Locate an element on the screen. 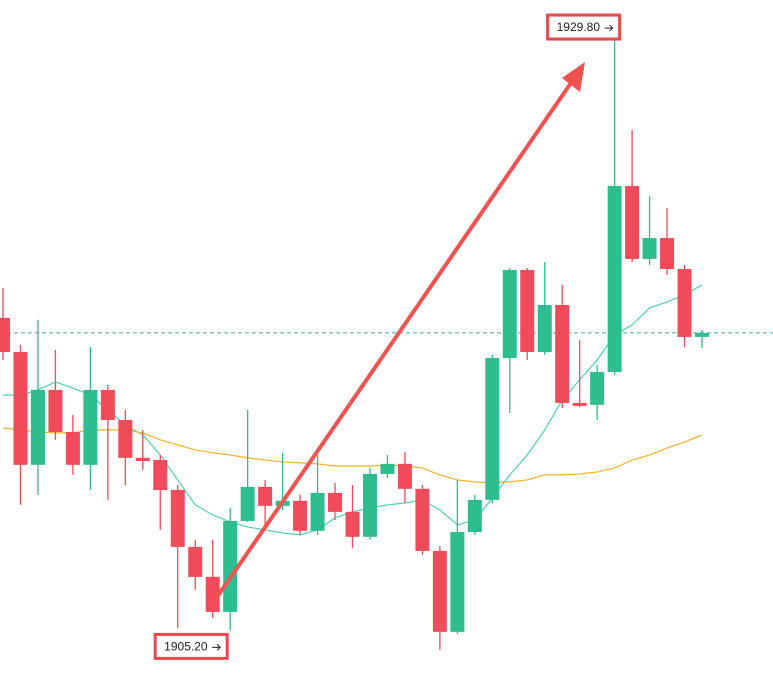  price-annotation: 1905.20 is located at coordinates (191, 646).